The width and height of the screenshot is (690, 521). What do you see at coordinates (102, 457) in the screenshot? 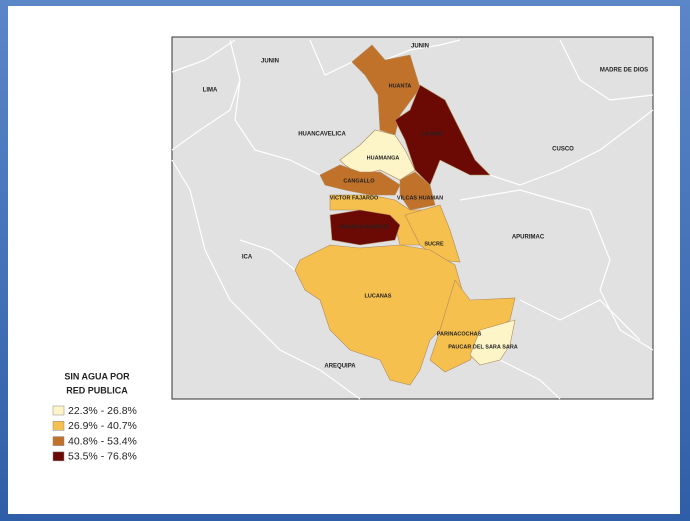
I see `legend-label: 53.5% - 76.8%` at bounding box center [102, 457].